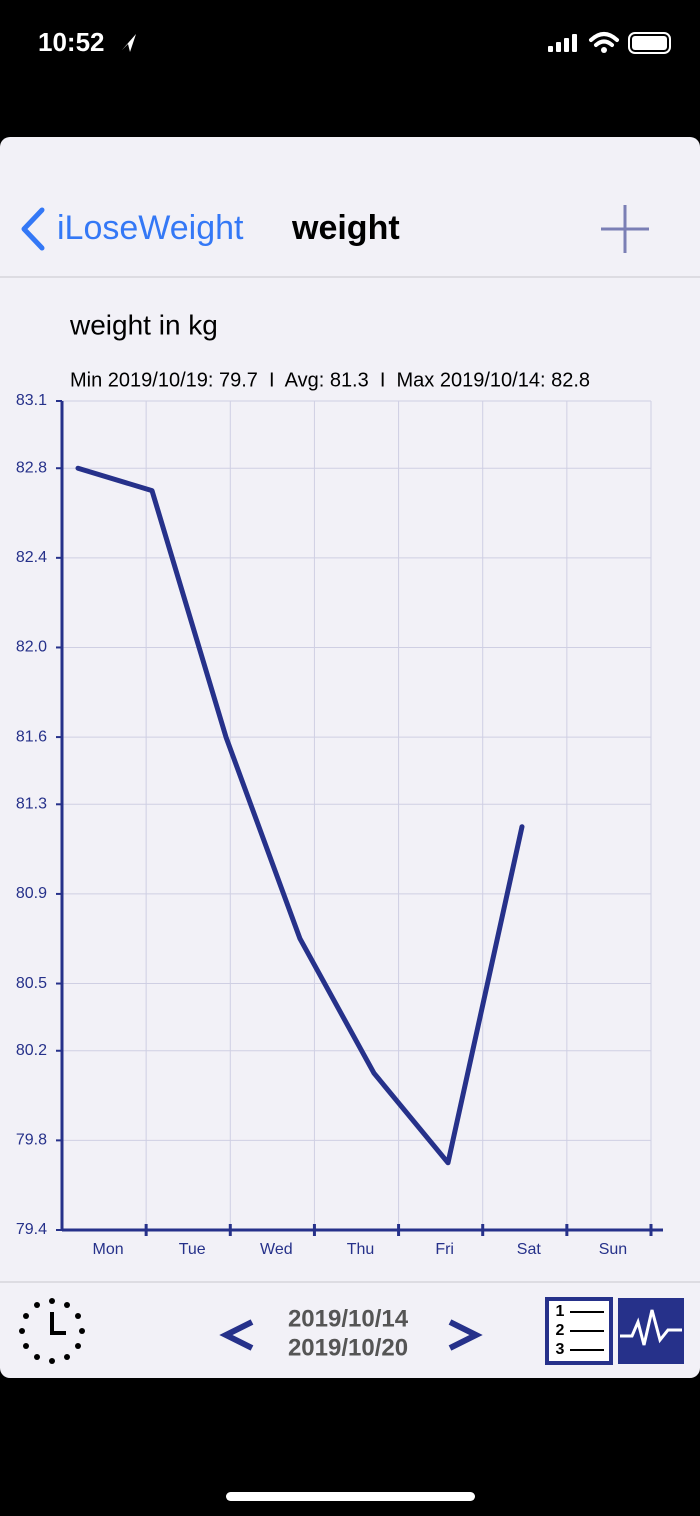 The image size is (700, 1516). I want to click on list-icon-number: 3, so click(560, 1349).